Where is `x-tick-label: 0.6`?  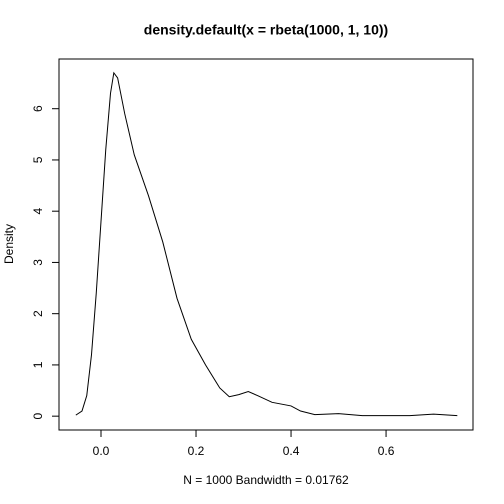 x-tick-label: 0.6 is located at coordinates (386, 451).